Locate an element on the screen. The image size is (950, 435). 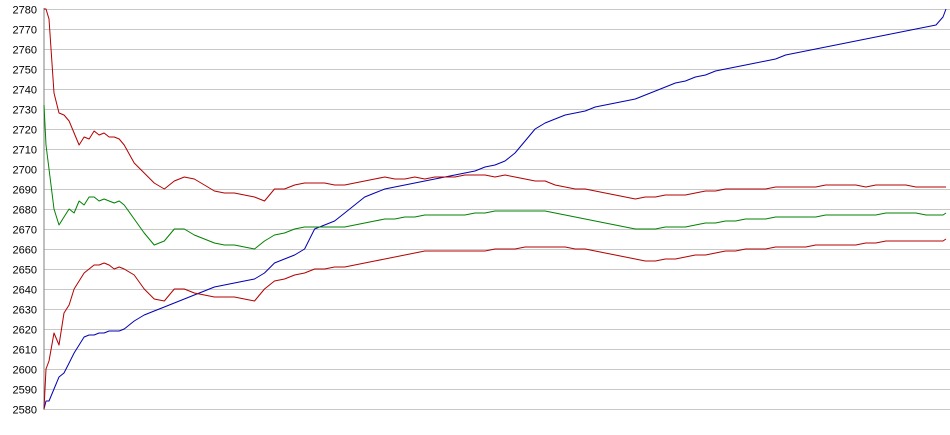
y-tick-label: 2780 is located at coordinates (25, 11).